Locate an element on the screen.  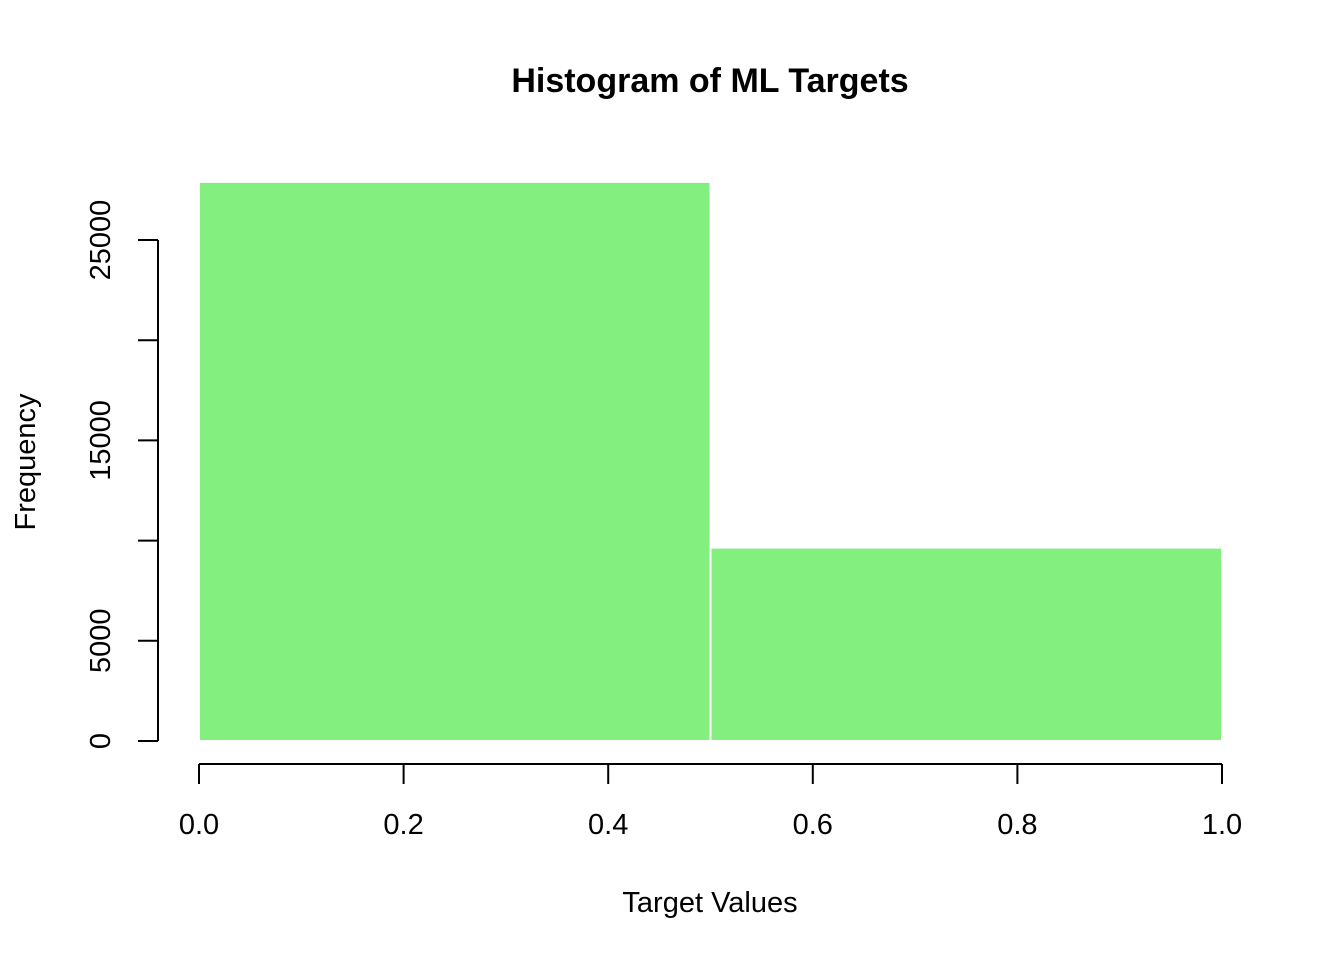
y-tick-label-3: 15000 is located at coordinates (101, 440).